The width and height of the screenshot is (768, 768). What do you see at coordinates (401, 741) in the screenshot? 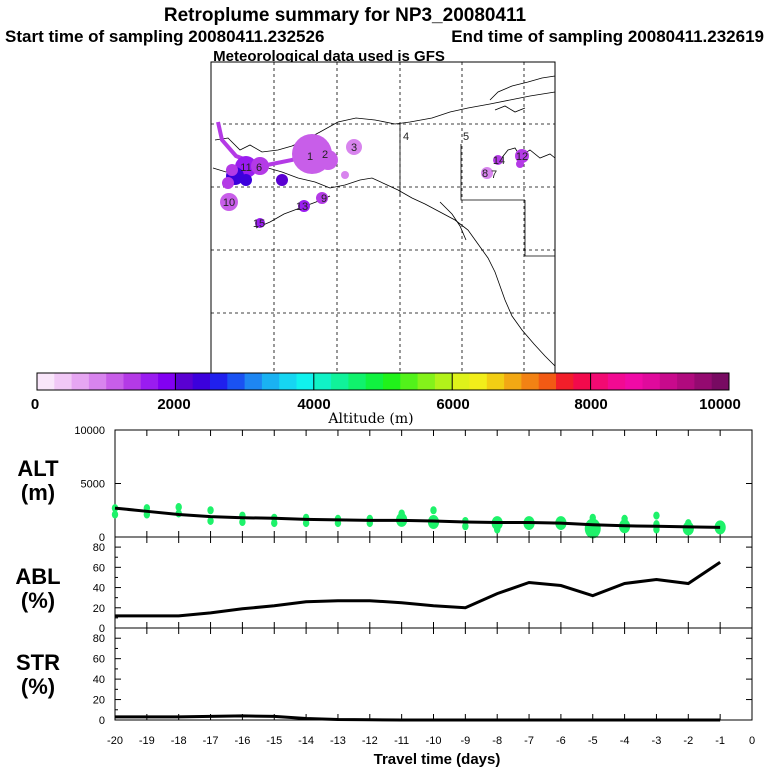
I see `x-tick-label: -11` at bounding box center [401, 741].